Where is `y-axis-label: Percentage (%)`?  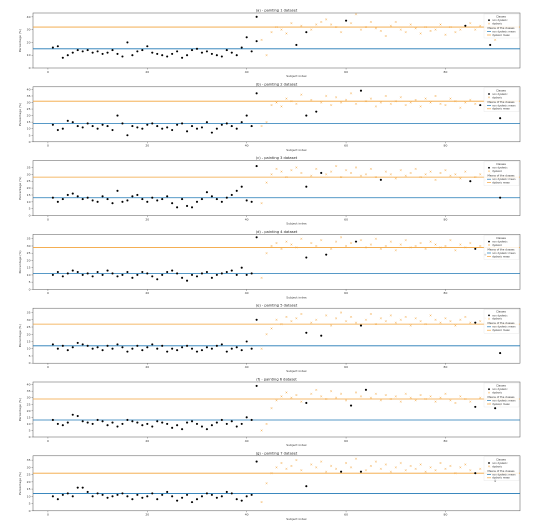 y-axis-label: Percentage (%) is located at coordinates (20, 261).